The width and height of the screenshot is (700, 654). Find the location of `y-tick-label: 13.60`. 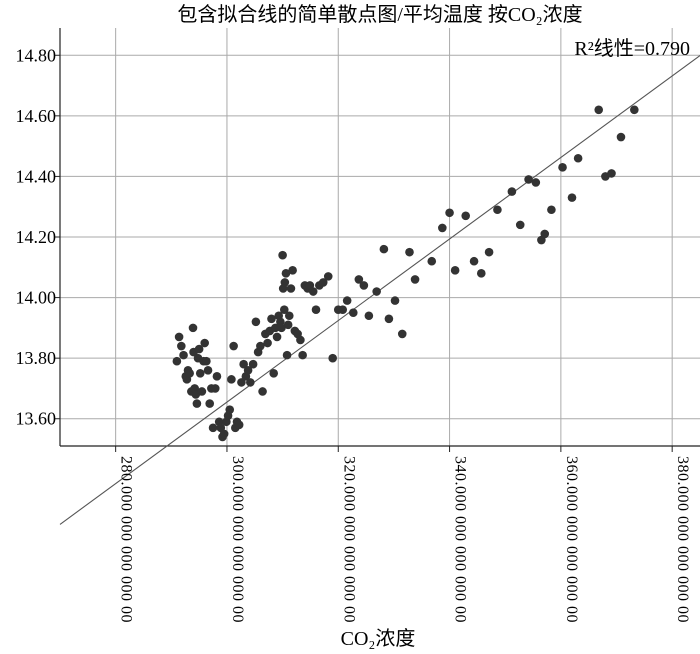

y-tick-label: 13.60 is located at coordinates (36, 419).